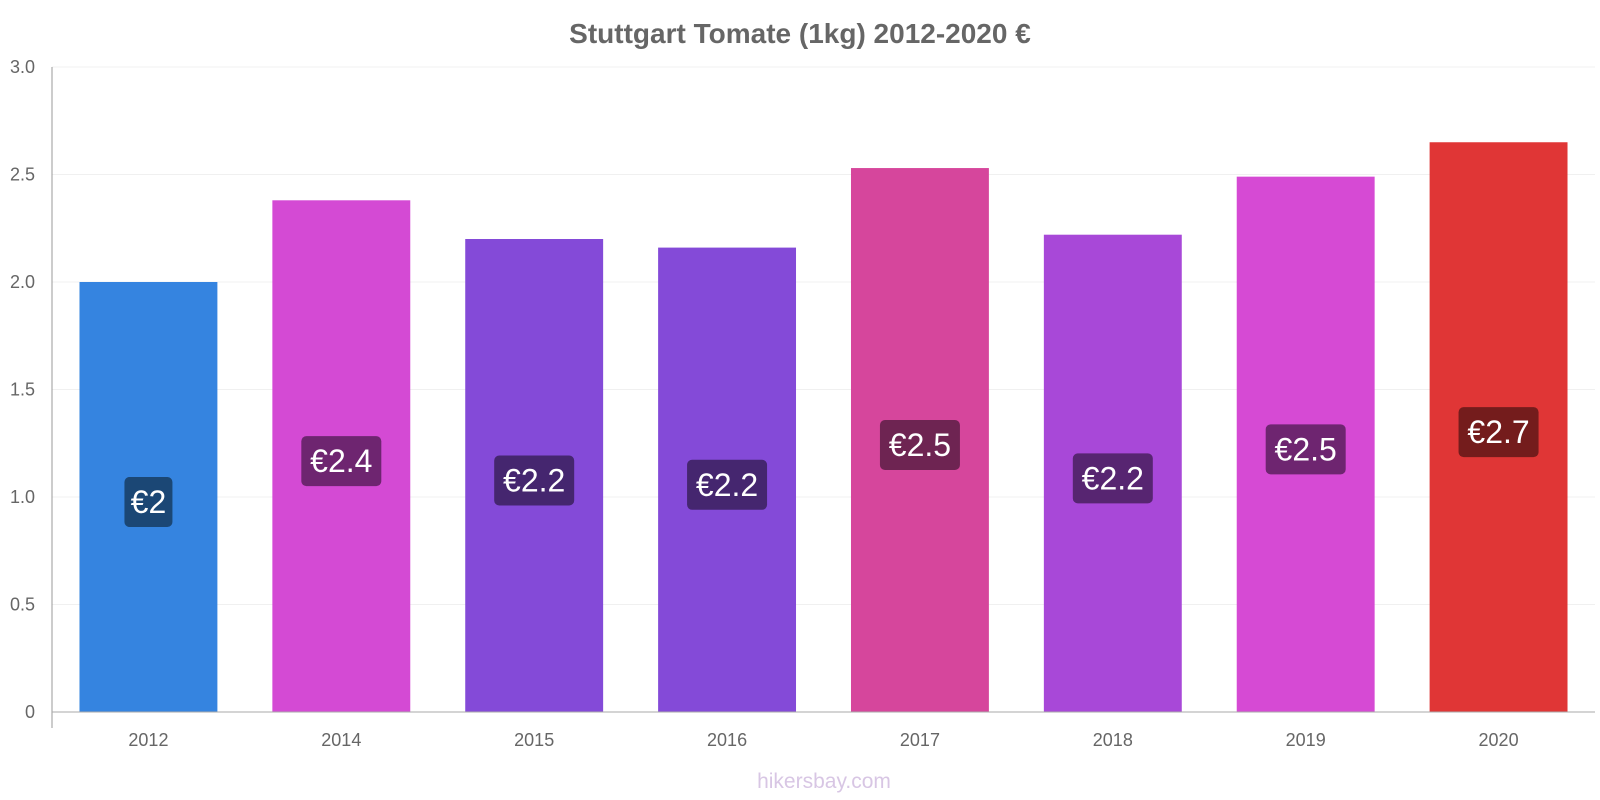 This screenshot has height=800, width=1600. What do you see at coordinates (22, 175) in the screenshot?
I see `y-tick-label: 2.5` at bounding box center [22, 175].